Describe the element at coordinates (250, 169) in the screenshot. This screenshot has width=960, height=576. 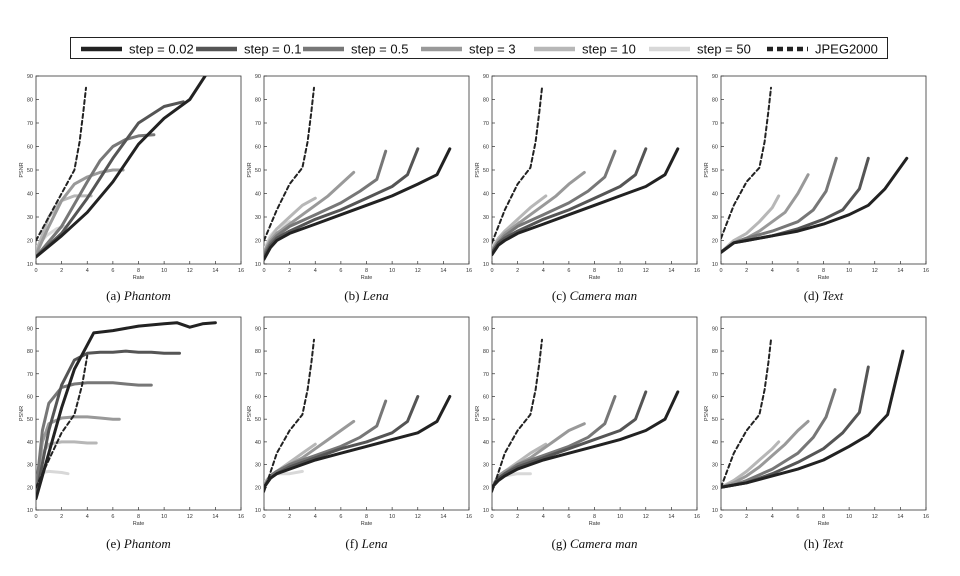
I see `y-axis-label: PSNR` at that location.